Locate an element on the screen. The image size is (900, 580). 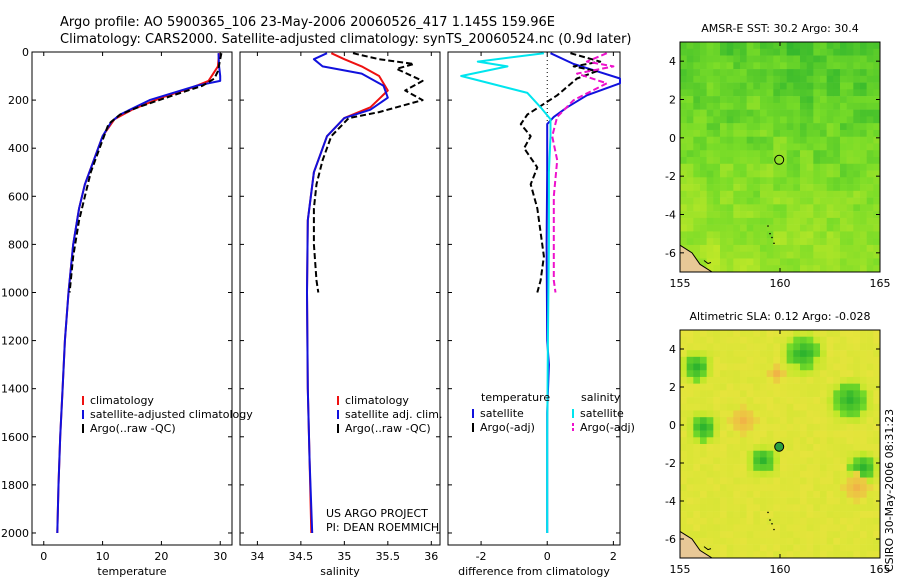
x-tick-label: 165 is located at coordinates (880, 569).